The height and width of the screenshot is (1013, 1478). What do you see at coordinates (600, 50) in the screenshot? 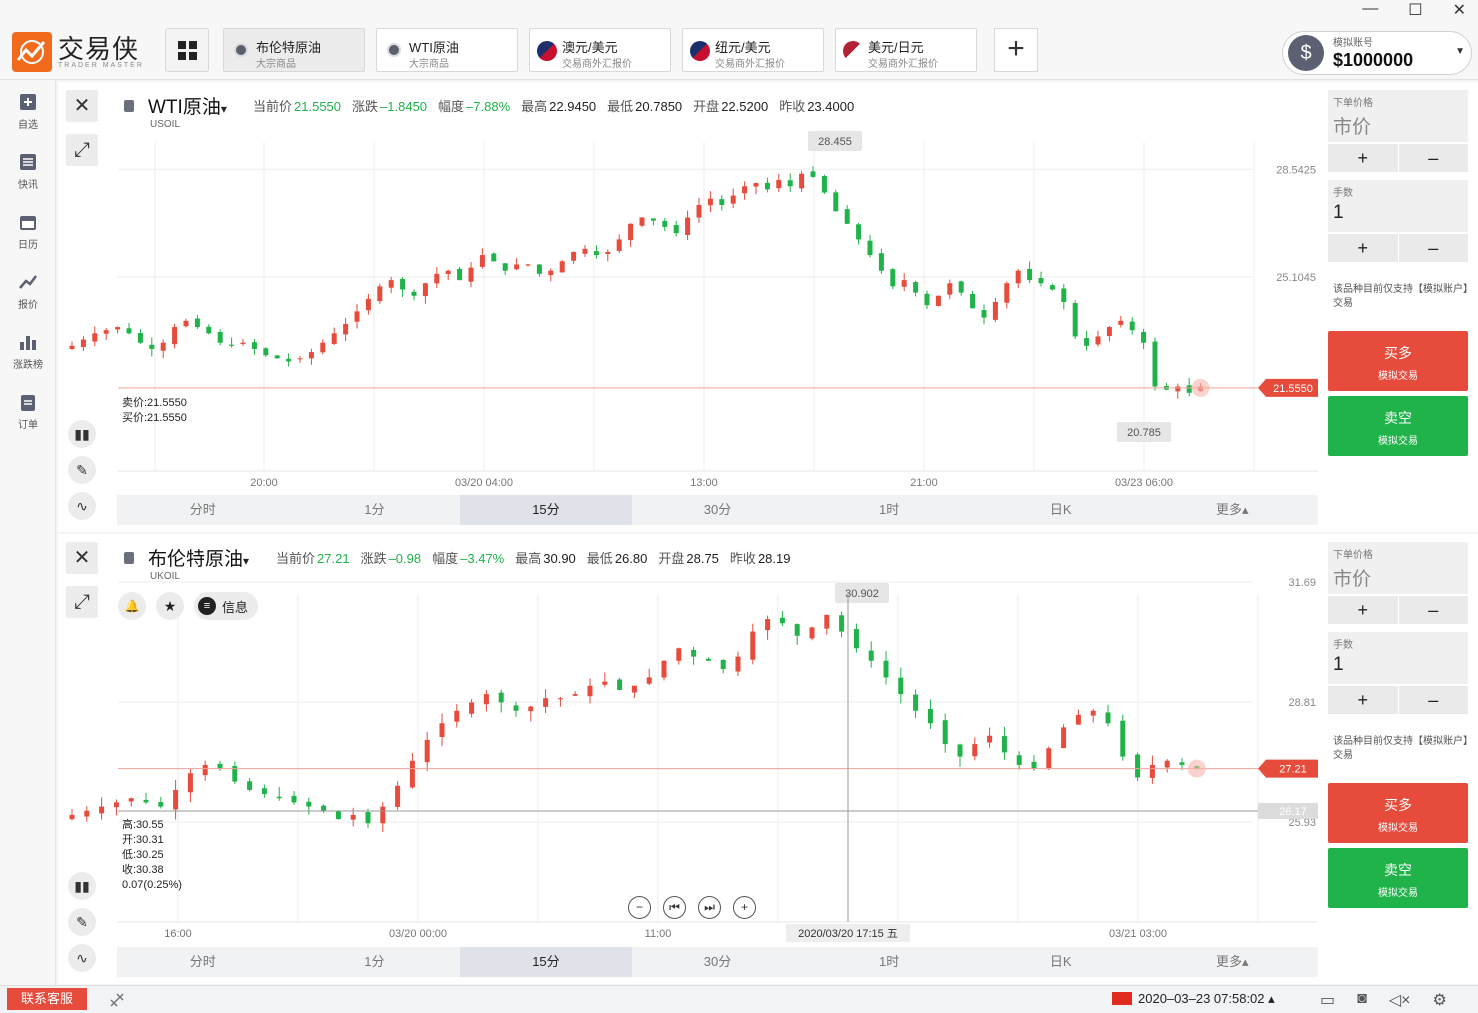
I see `tab-3: 澳元/美元 交易商外汇报价` at bounding box center [600, 50].